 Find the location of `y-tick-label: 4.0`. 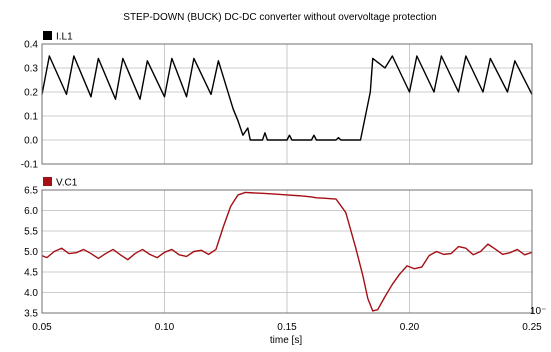

y-tick-label: 4.0 is located at coordinates (31, 293).